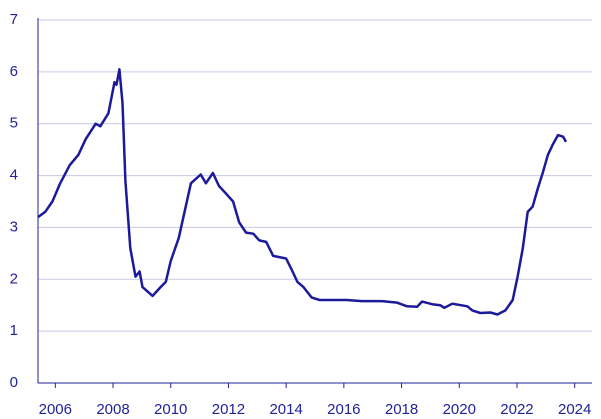 The image size is (601, 419). What do you see at coordinates (14, 382) in the screenshot?
I see `y-tick-label: 0` at bounding box center [14, 382].